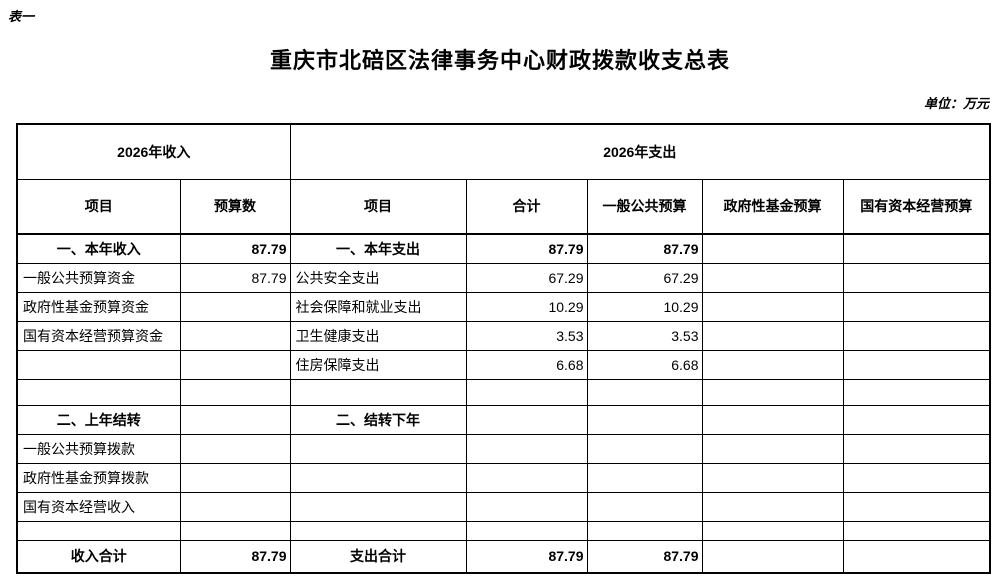 The width and height of the screenshot is (1000, 578). What do you see at coordinates (98, 206) in the screenshot?
I see `income-item-column-header: 项目` at bounding box center [98, 206].